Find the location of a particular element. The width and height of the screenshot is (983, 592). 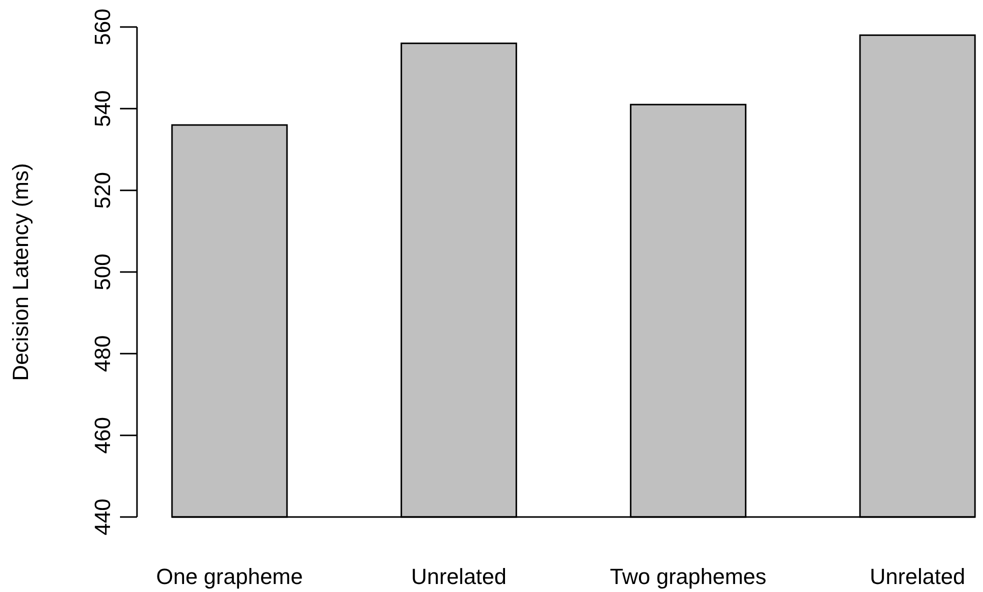

y-tick-label: 540 is located at coordinates (102, 109).